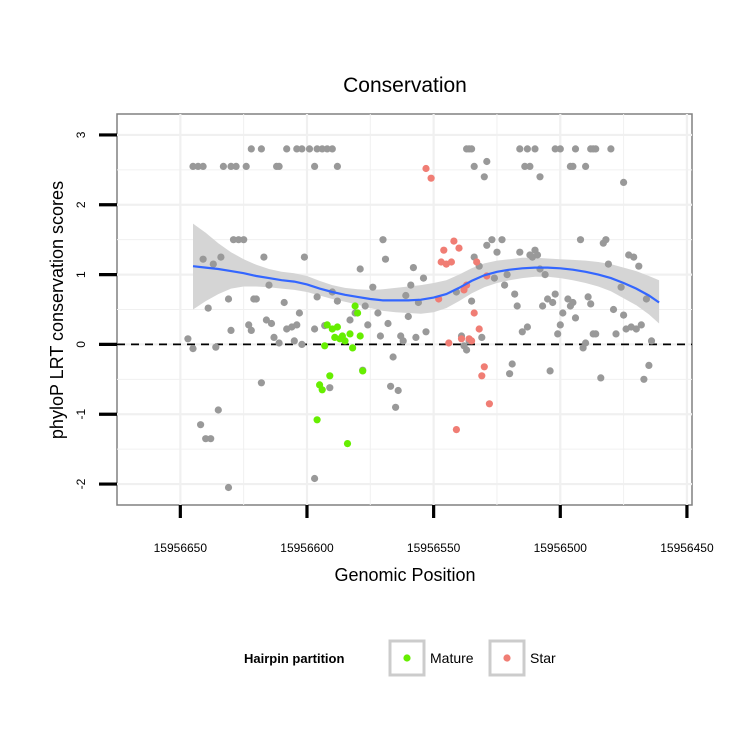  I want to click on confidence-band, so click(426, 273).